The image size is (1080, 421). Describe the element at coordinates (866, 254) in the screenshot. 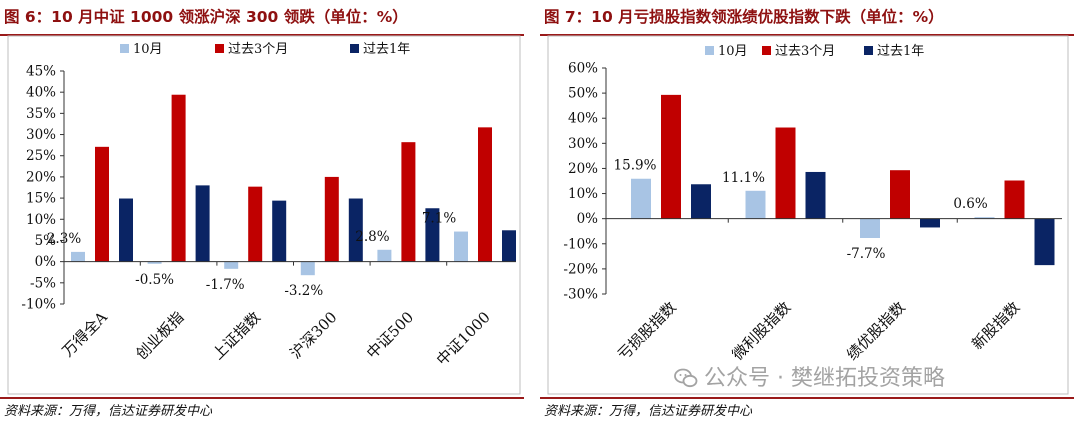

I see `data-label: -7.7%` at that location.